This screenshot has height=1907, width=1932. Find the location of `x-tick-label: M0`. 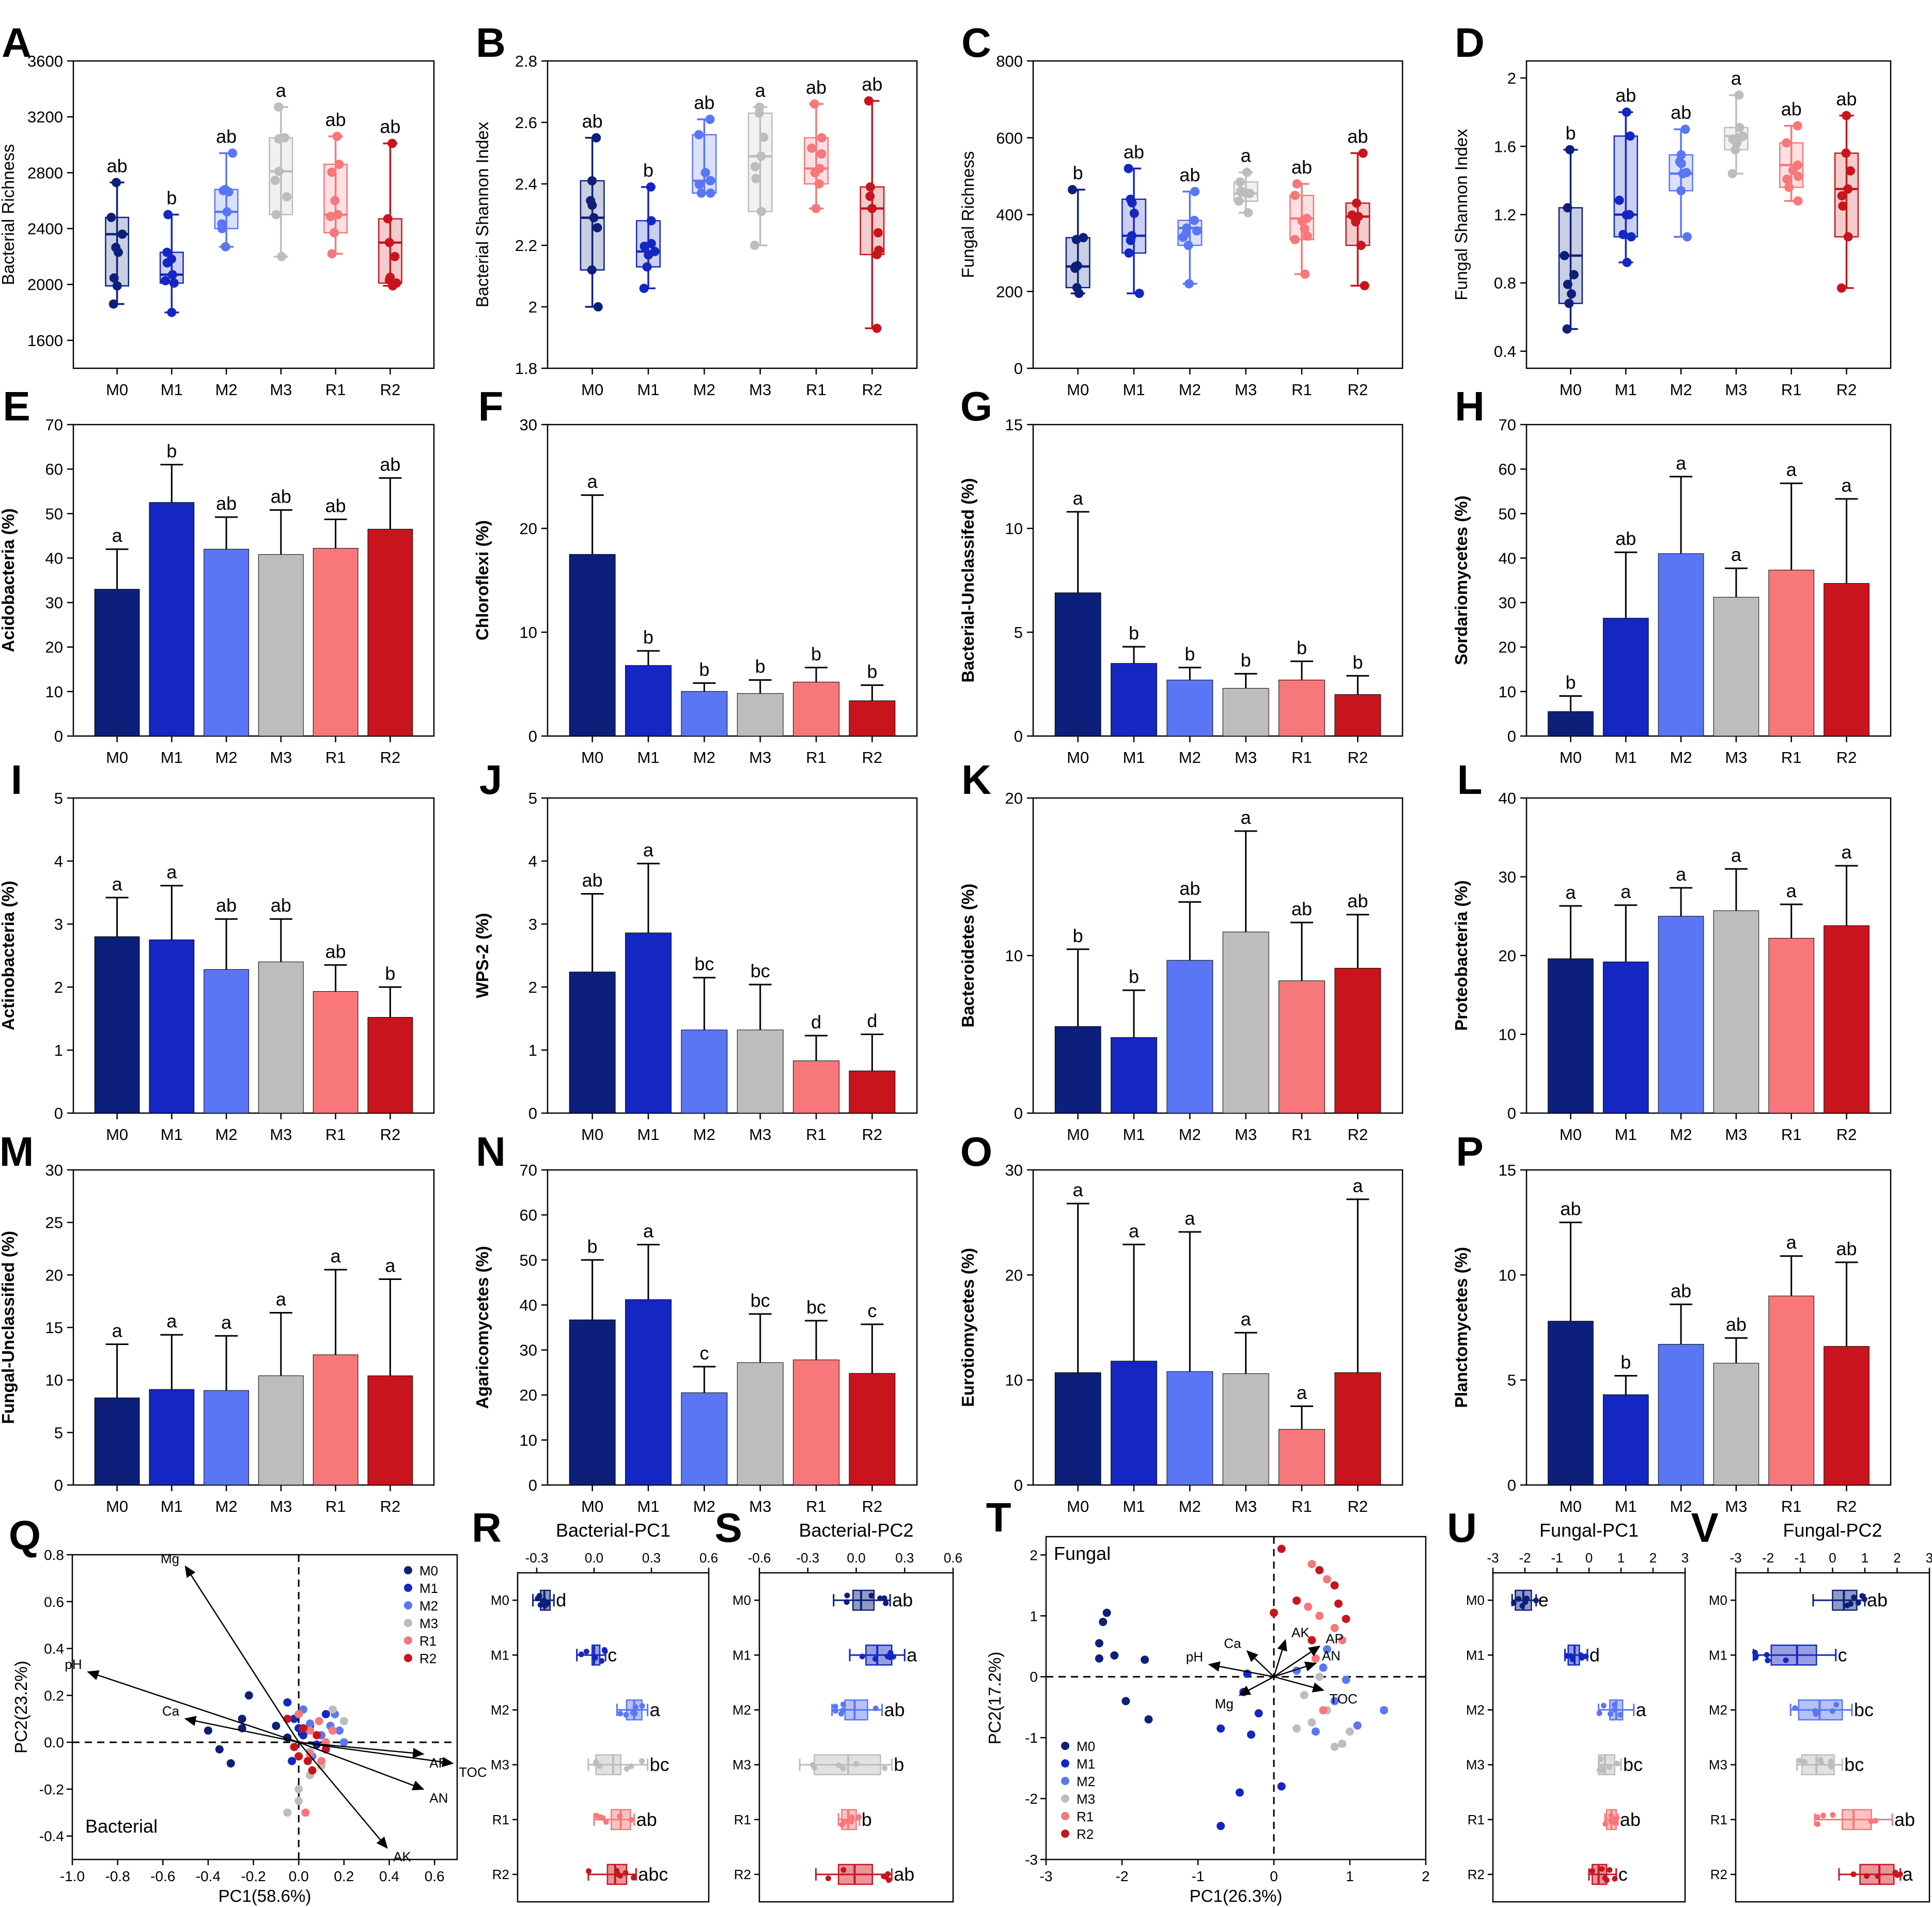

x-tick-label: M0 is located at coordinates (1571, 1135).